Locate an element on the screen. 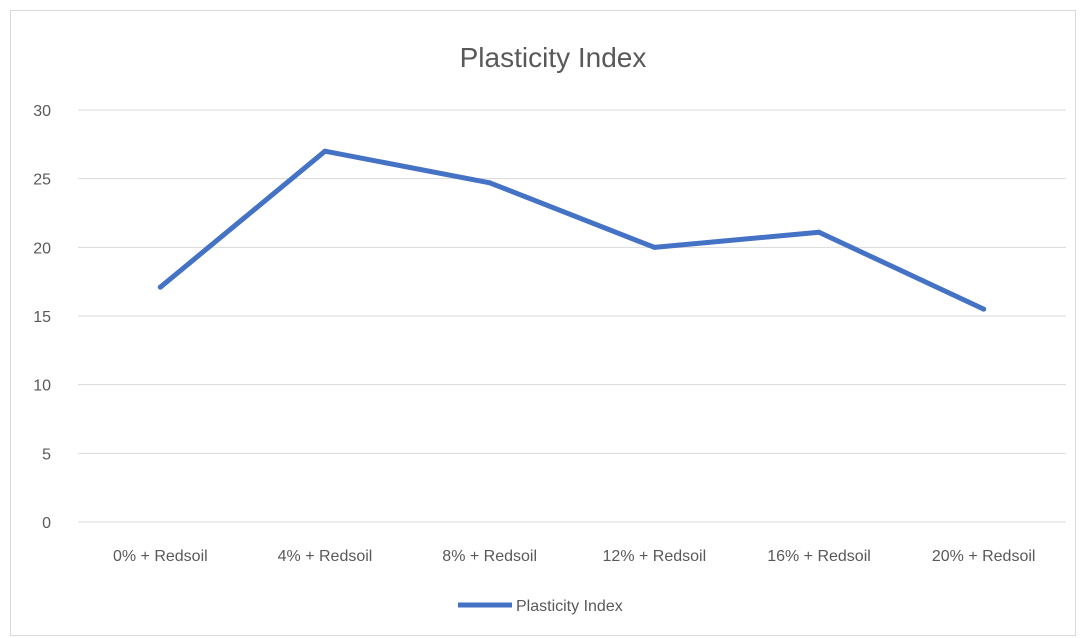 The image size is (1087, 638). x-tick-label: 20% + Redsoil is located at coordinates (984, 556).